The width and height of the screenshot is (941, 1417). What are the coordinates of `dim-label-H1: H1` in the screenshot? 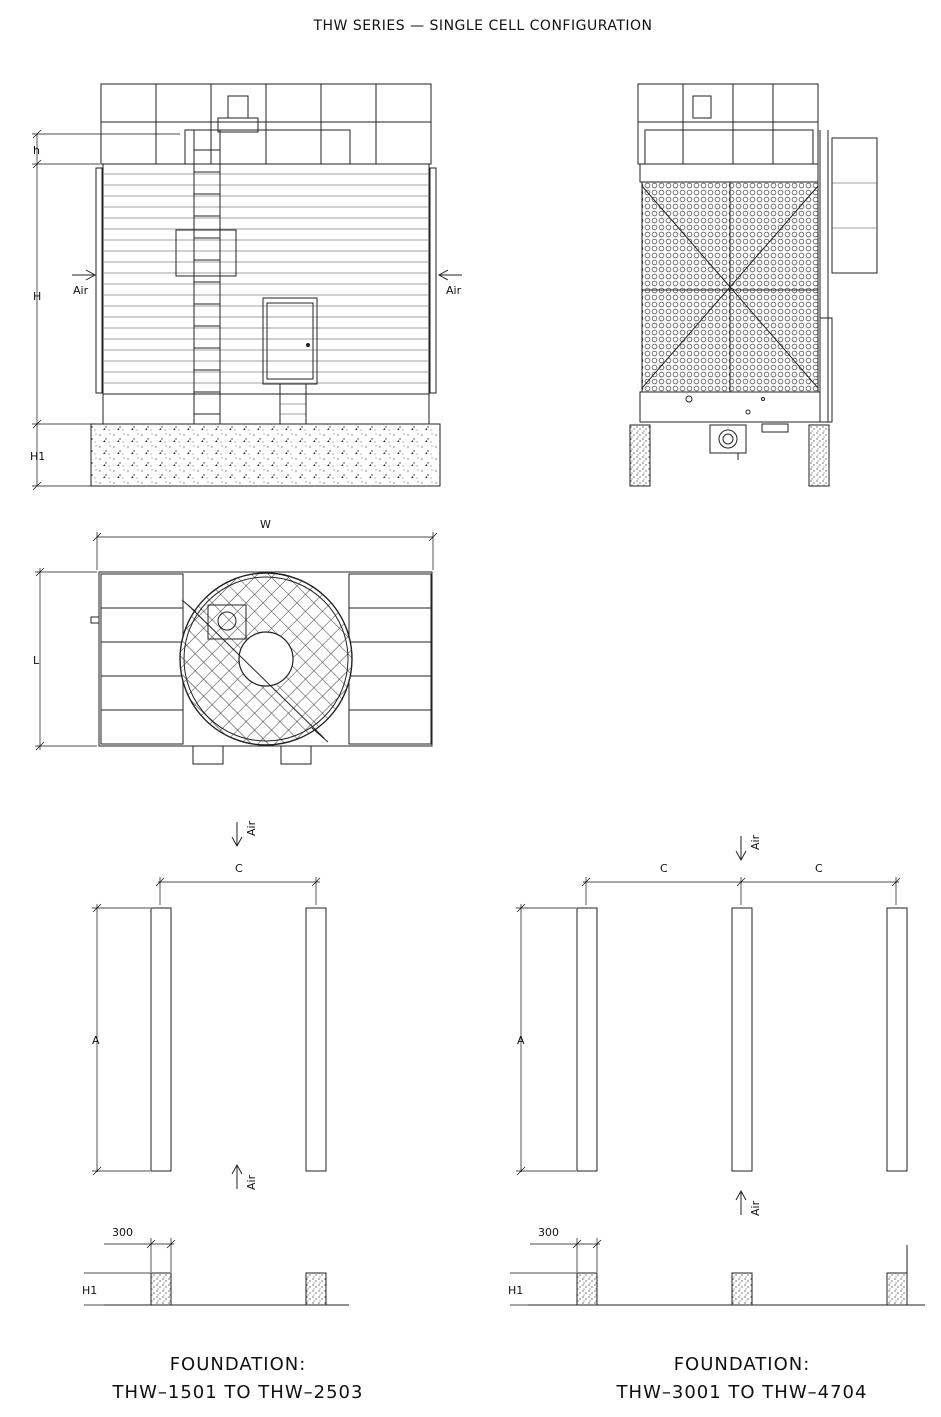 It's located at (37, 456).